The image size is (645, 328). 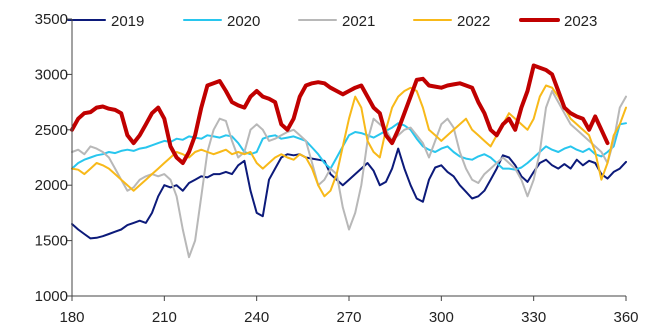 I want to click on x-tick-label: 300, so click(x=441, y=317).